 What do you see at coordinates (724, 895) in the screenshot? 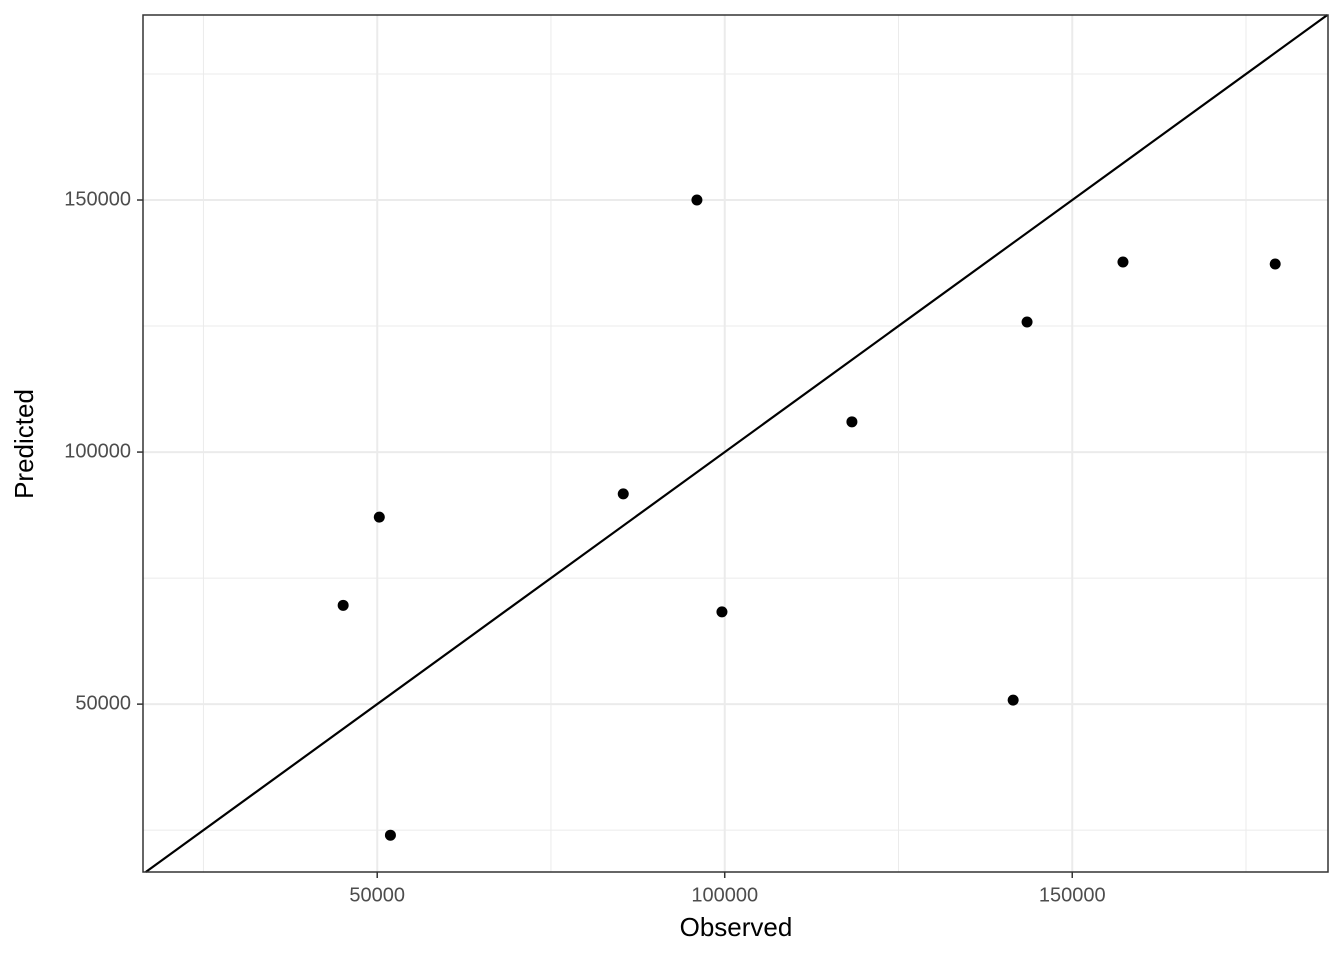
I see `x-tick-label: 100000` at bounding box center [724, 895].